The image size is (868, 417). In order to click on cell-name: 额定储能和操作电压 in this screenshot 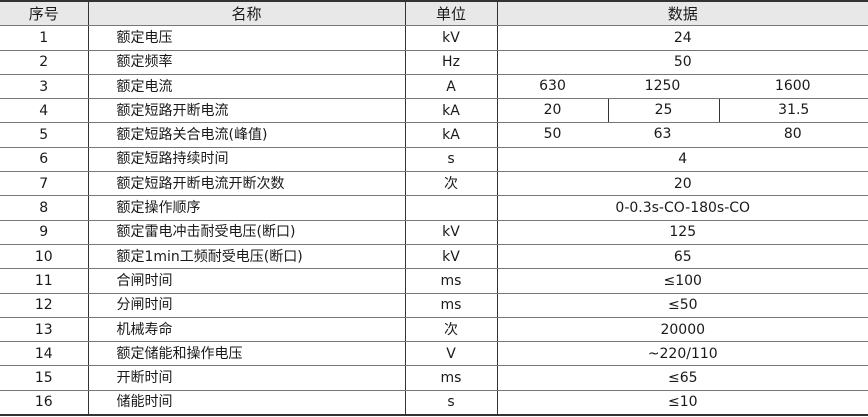, I will do `click(247, 354)`.